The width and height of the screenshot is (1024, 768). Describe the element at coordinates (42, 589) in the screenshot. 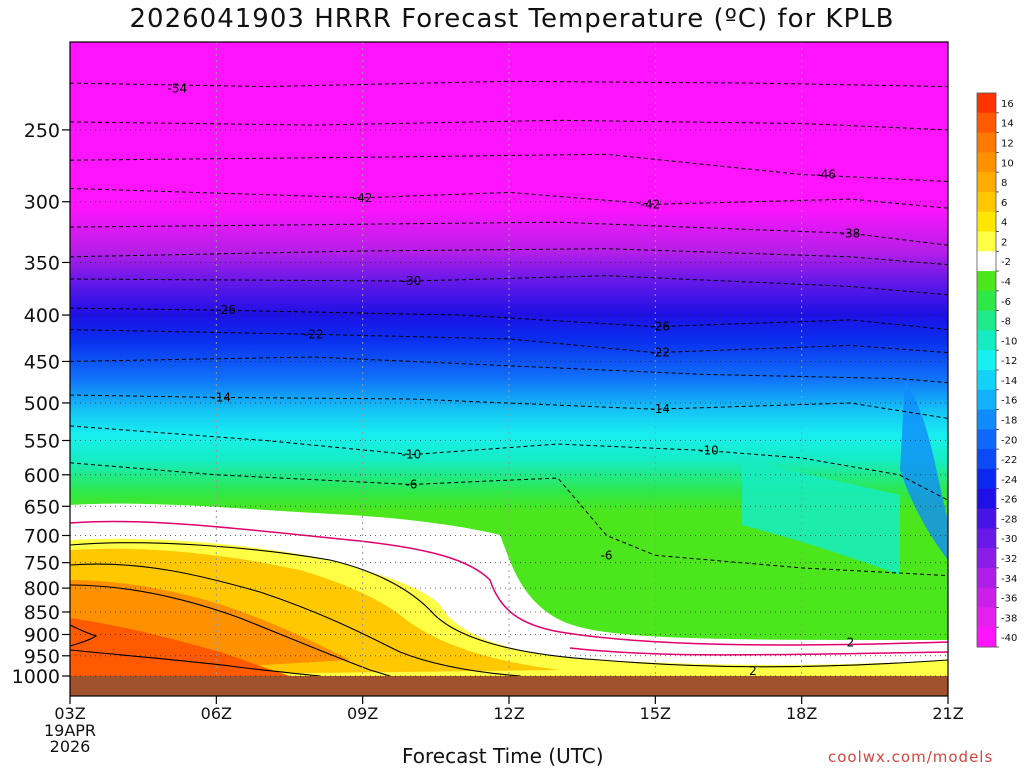

I see `y-tick-label-11: 800` at that location.